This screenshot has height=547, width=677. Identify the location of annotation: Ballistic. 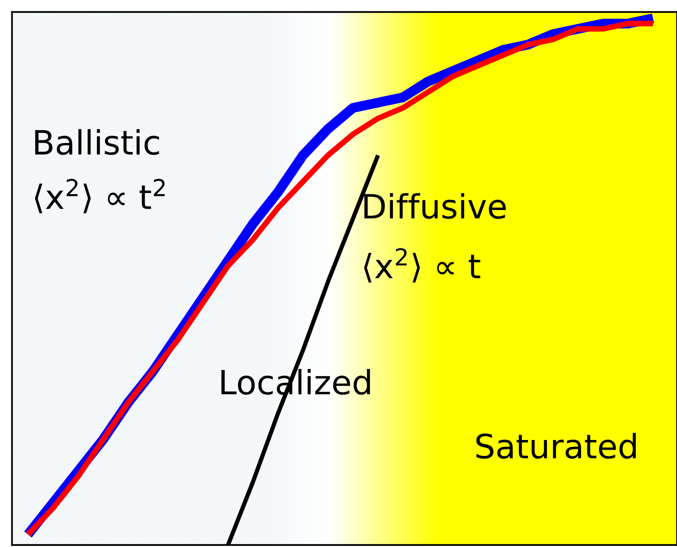
(97, 142).